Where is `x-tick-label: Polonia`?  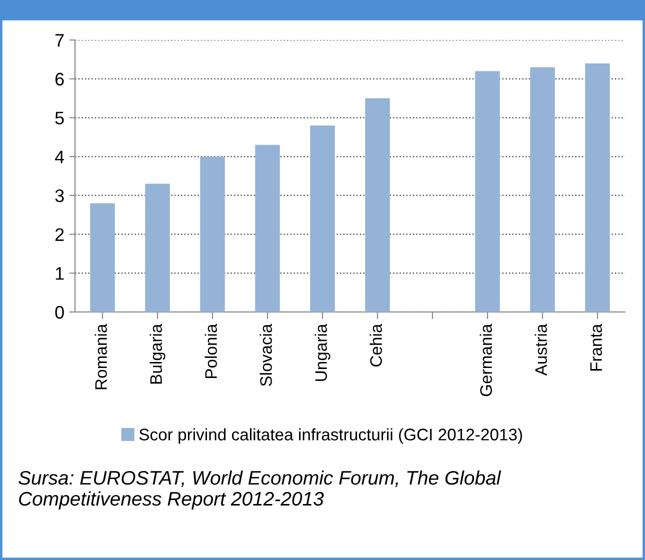
x-tick-label: Polonia is located at coordinates (210, 351).